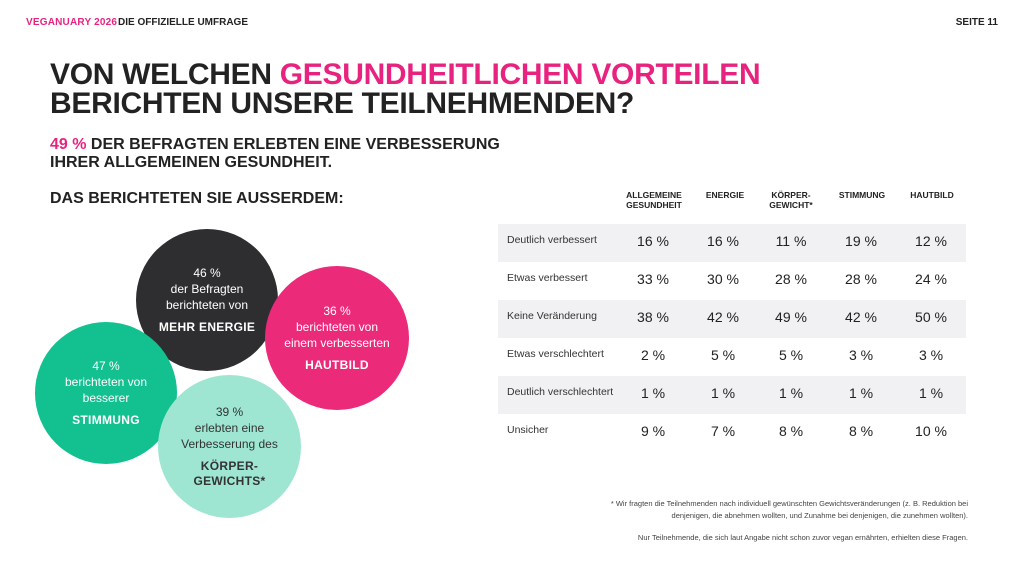  What do you see at coordinates (520, 74) in the screenshot?
I see `title-accent: GESUNDHEITLICHEN VORTEILEN` at bounding box center [520, 74].